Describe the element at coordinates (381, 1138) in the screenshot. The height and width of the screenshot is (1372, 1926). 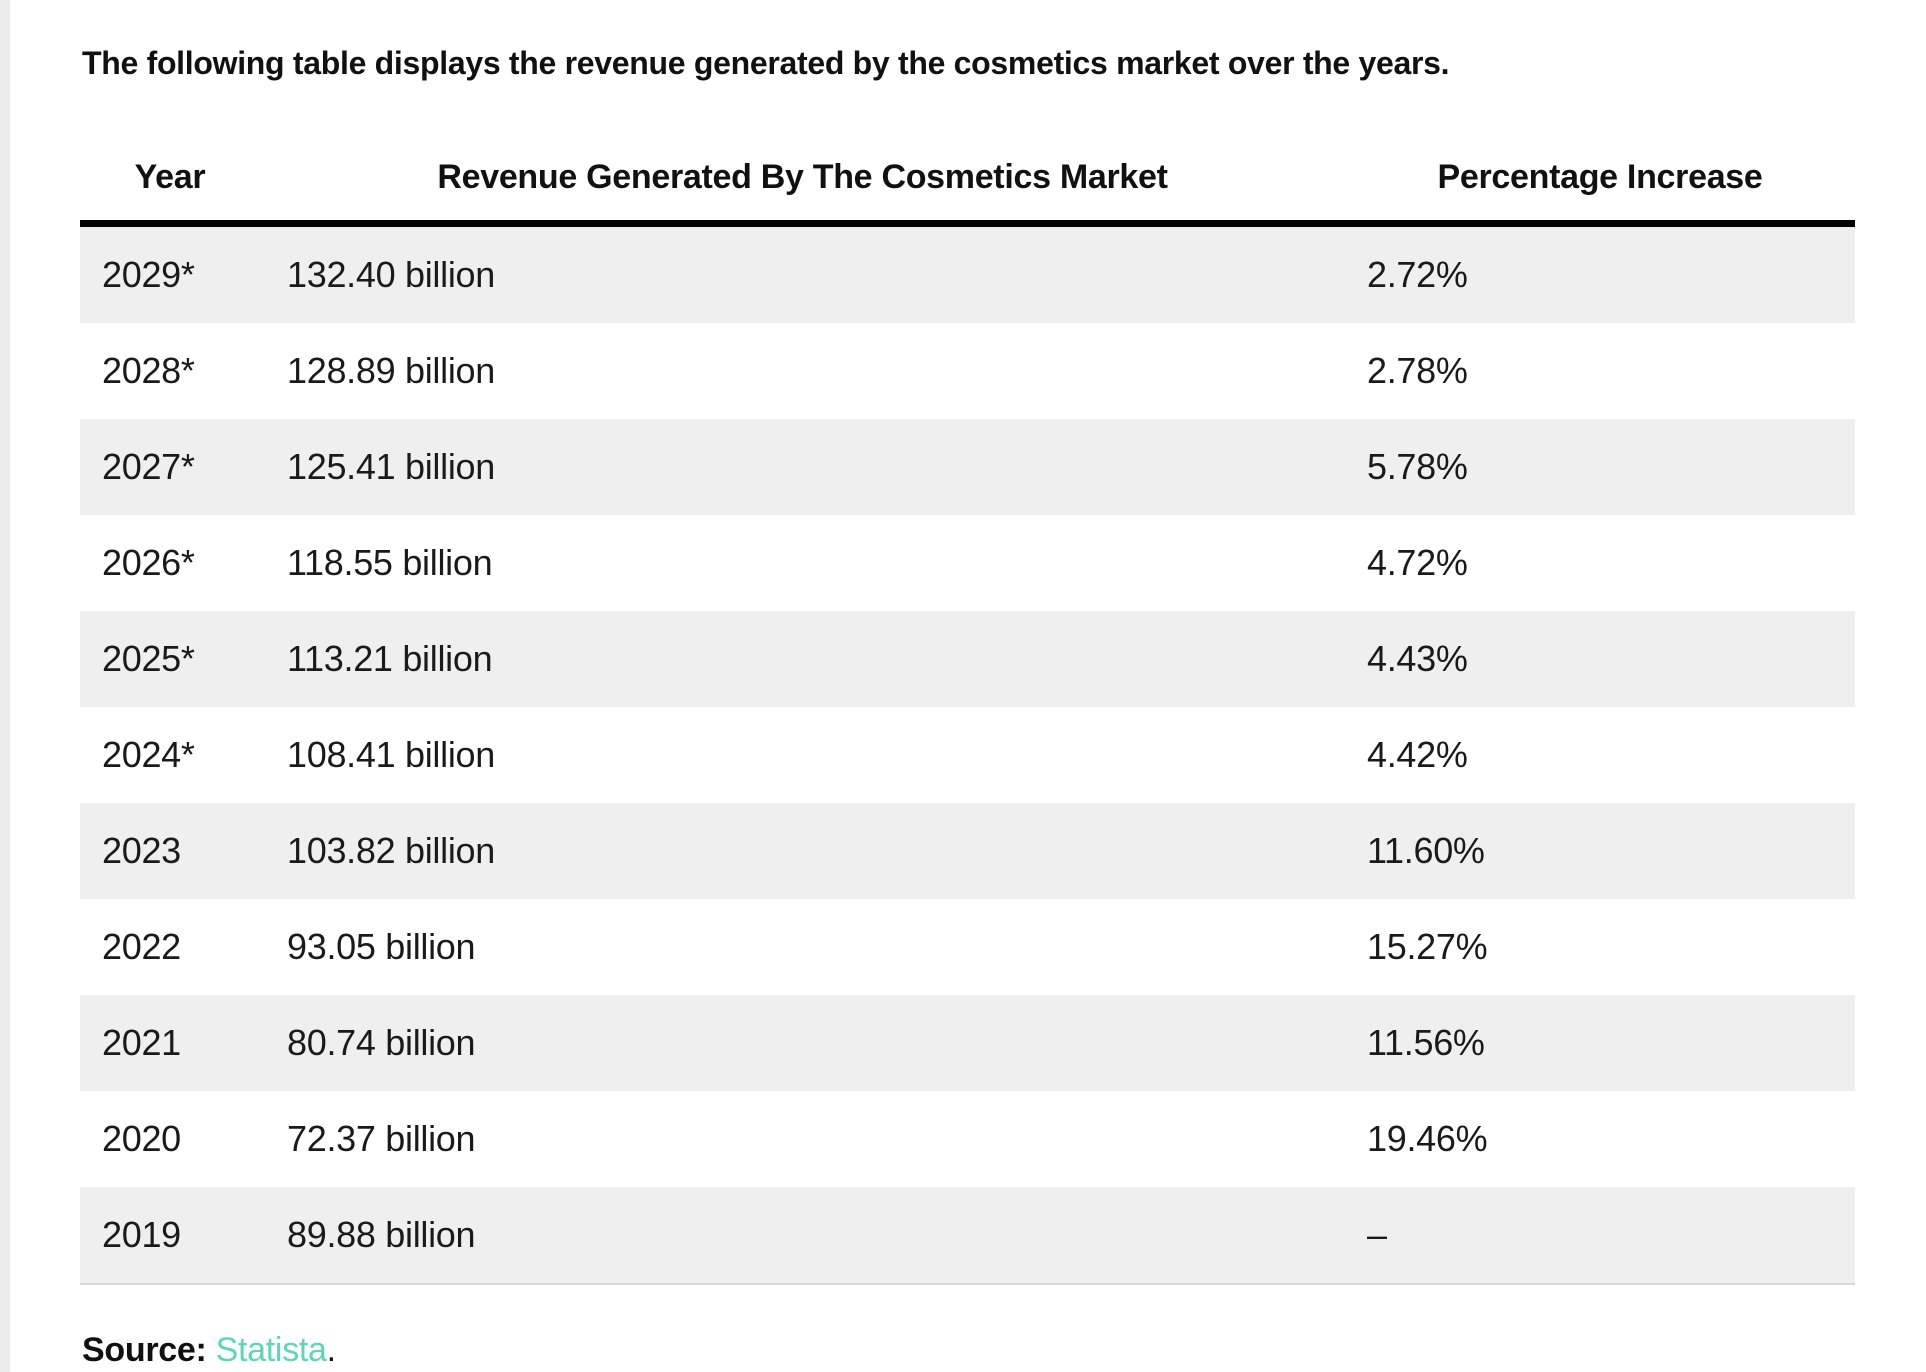
I see `revenue-cell: 72.37 billion` at that location.